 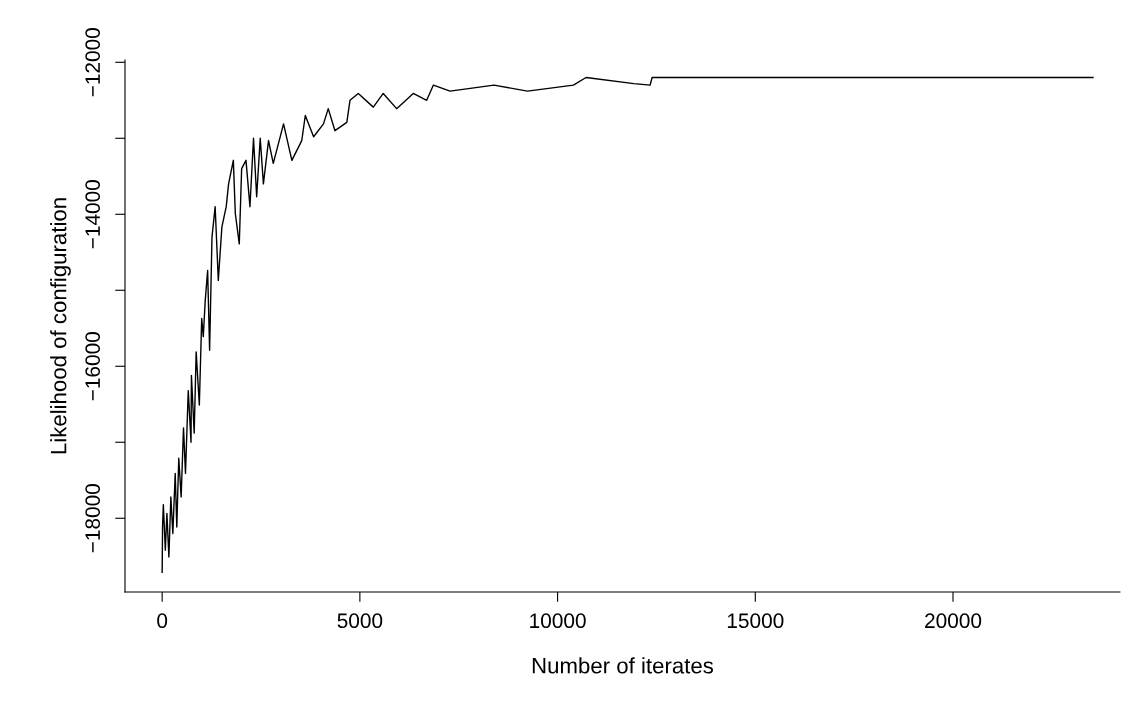 I want to click on x-tick-label: 5000, so click(x=360, y=621).